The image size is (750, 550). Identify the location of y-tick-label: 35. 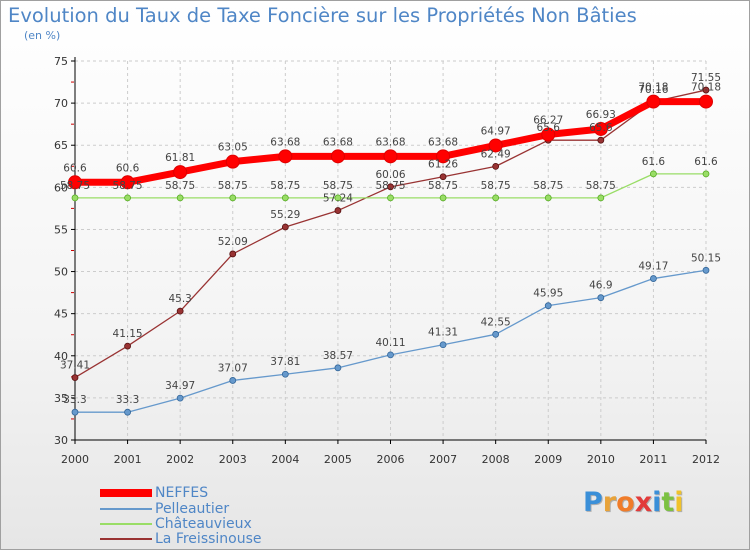
(61, 398).